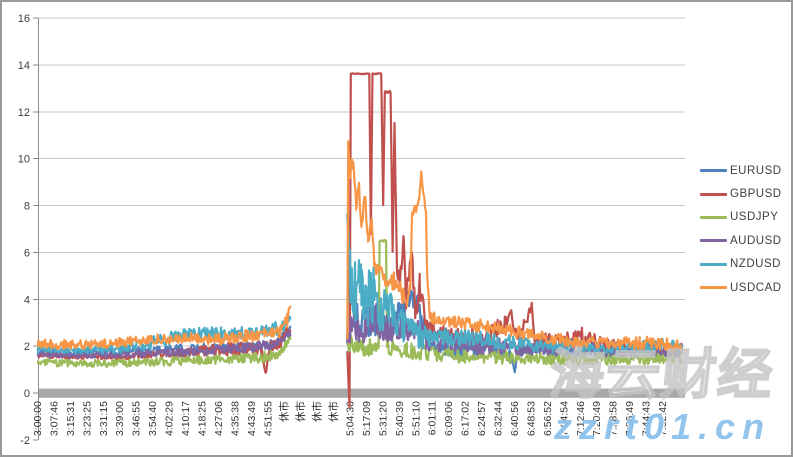 The image size is (793, 457). I want to click on series-line-usdcad, so click(164, 327).